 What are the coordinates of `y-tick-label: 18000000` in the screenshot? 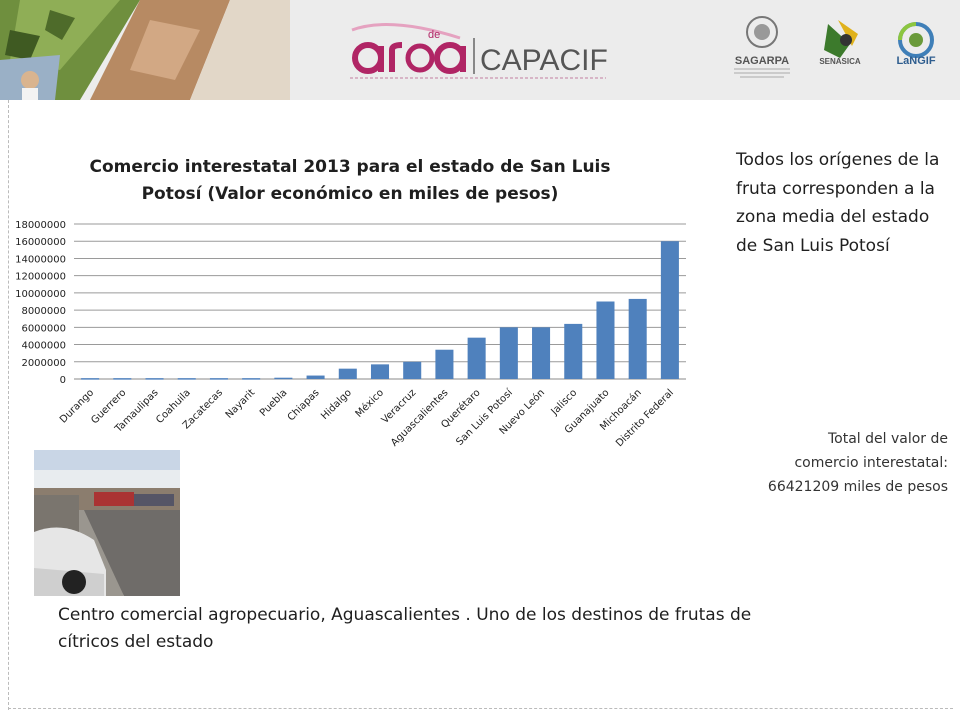 It's located at (40, 225).